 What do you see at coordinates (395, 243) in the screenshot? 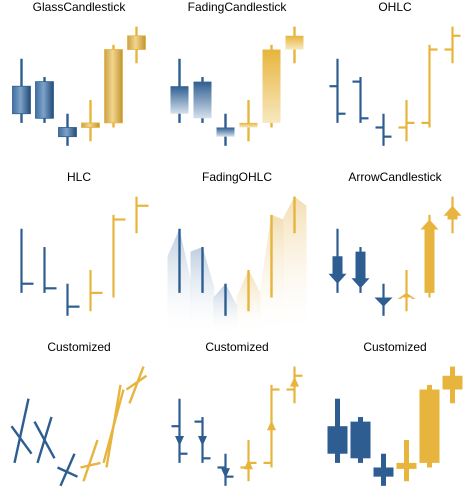
I see `panel-arrow-candlestick: ArrowCandlestick` at bounding box center [395, 243].